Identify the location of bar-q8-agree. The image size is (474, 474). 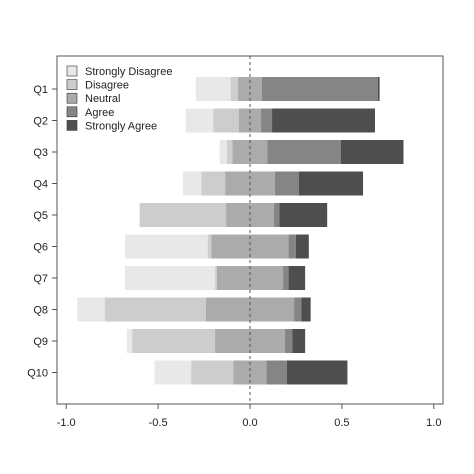
(298, 309).